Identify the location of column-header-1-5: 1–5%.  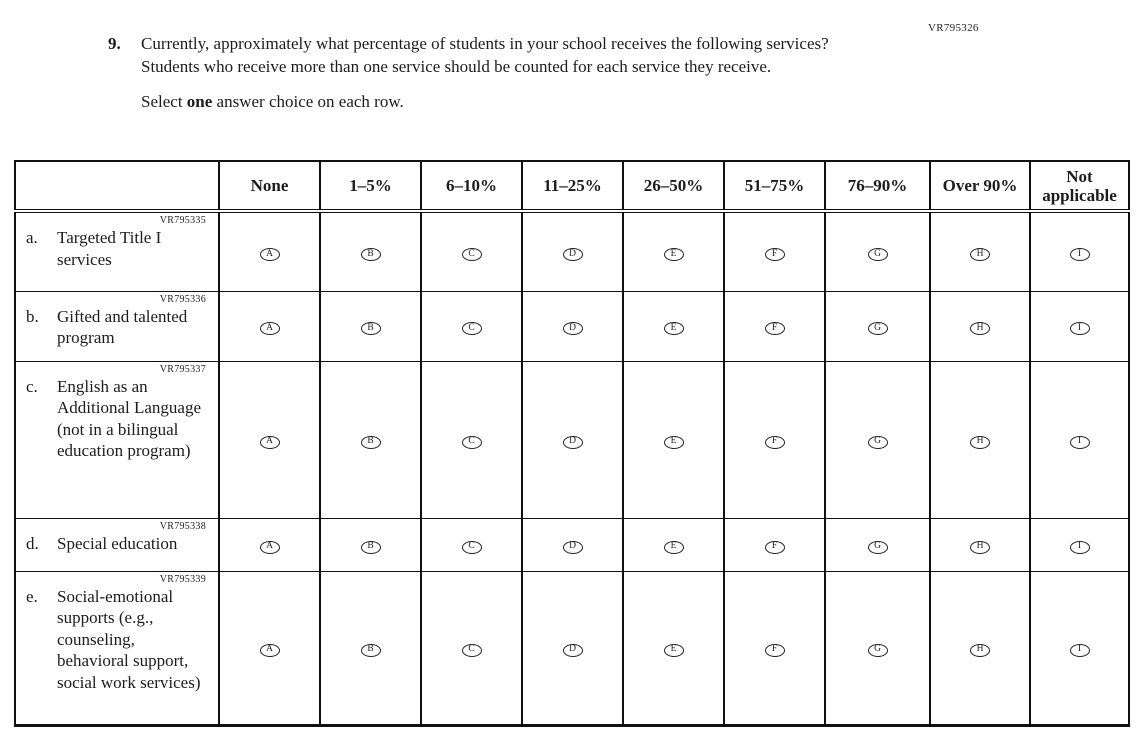
(370, 186).